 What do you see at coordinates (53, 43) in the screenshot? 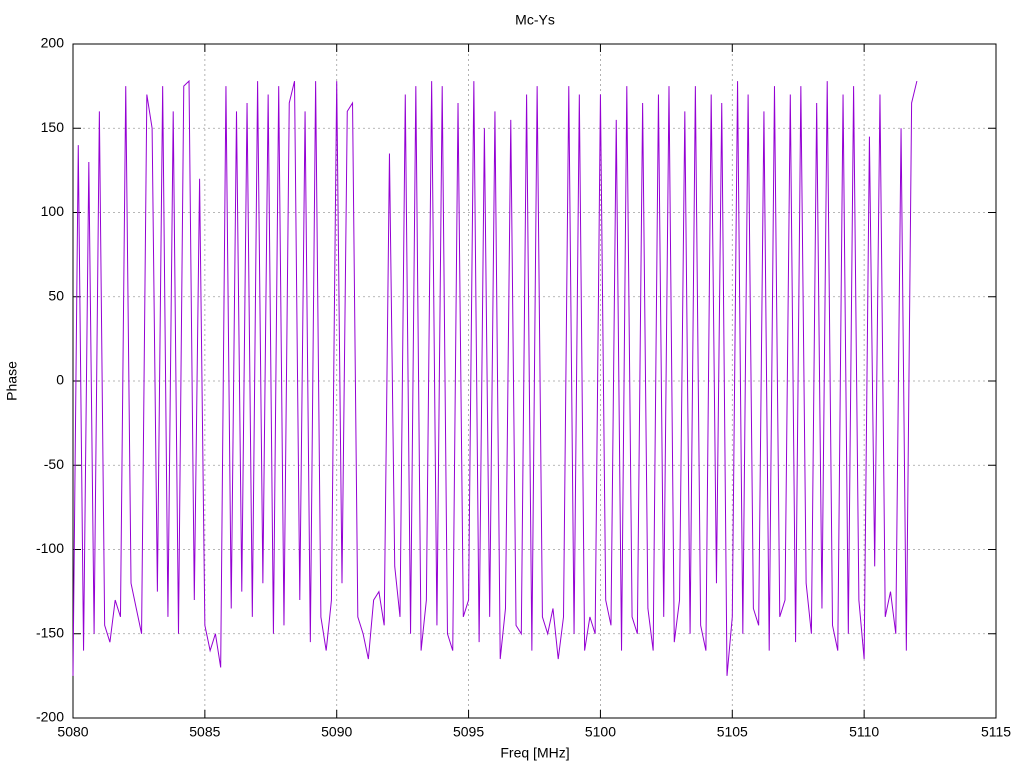
I see `y-tick-label: 200` at bounding box center [53, 43].